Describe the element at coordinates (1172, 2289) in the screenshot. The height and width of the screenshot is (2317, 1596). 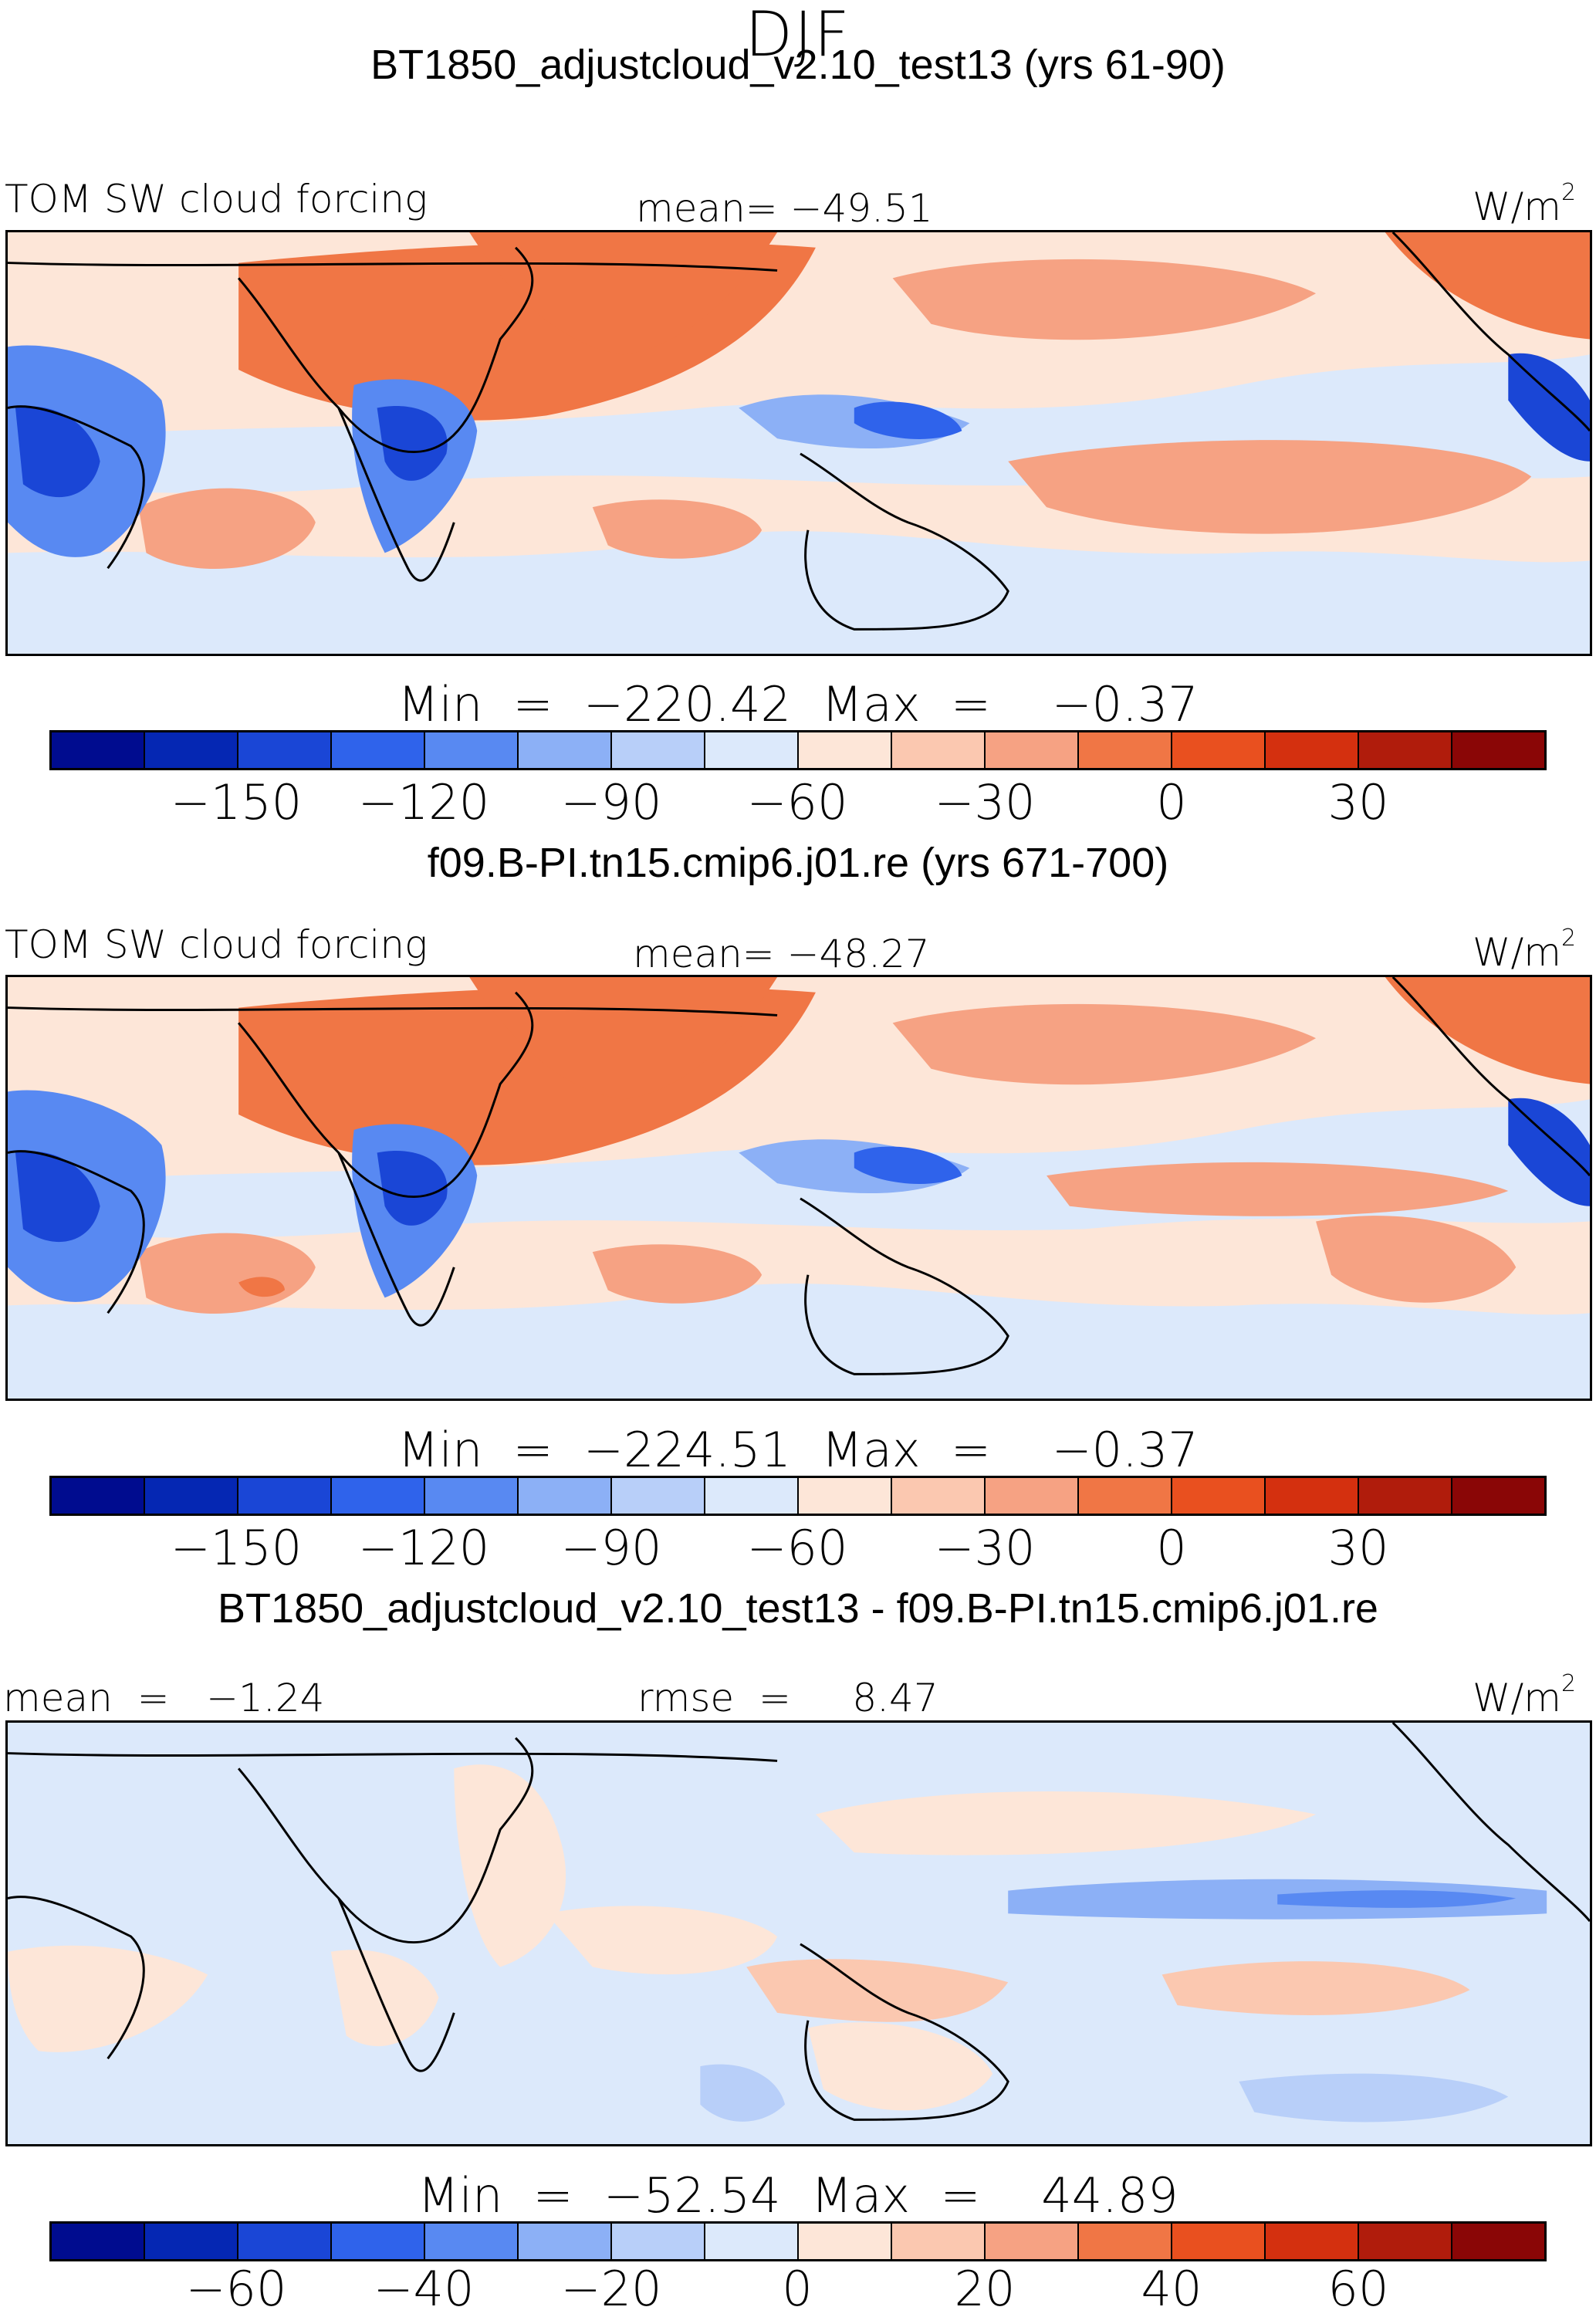
I see `panel-3-tick: 40` at that location.